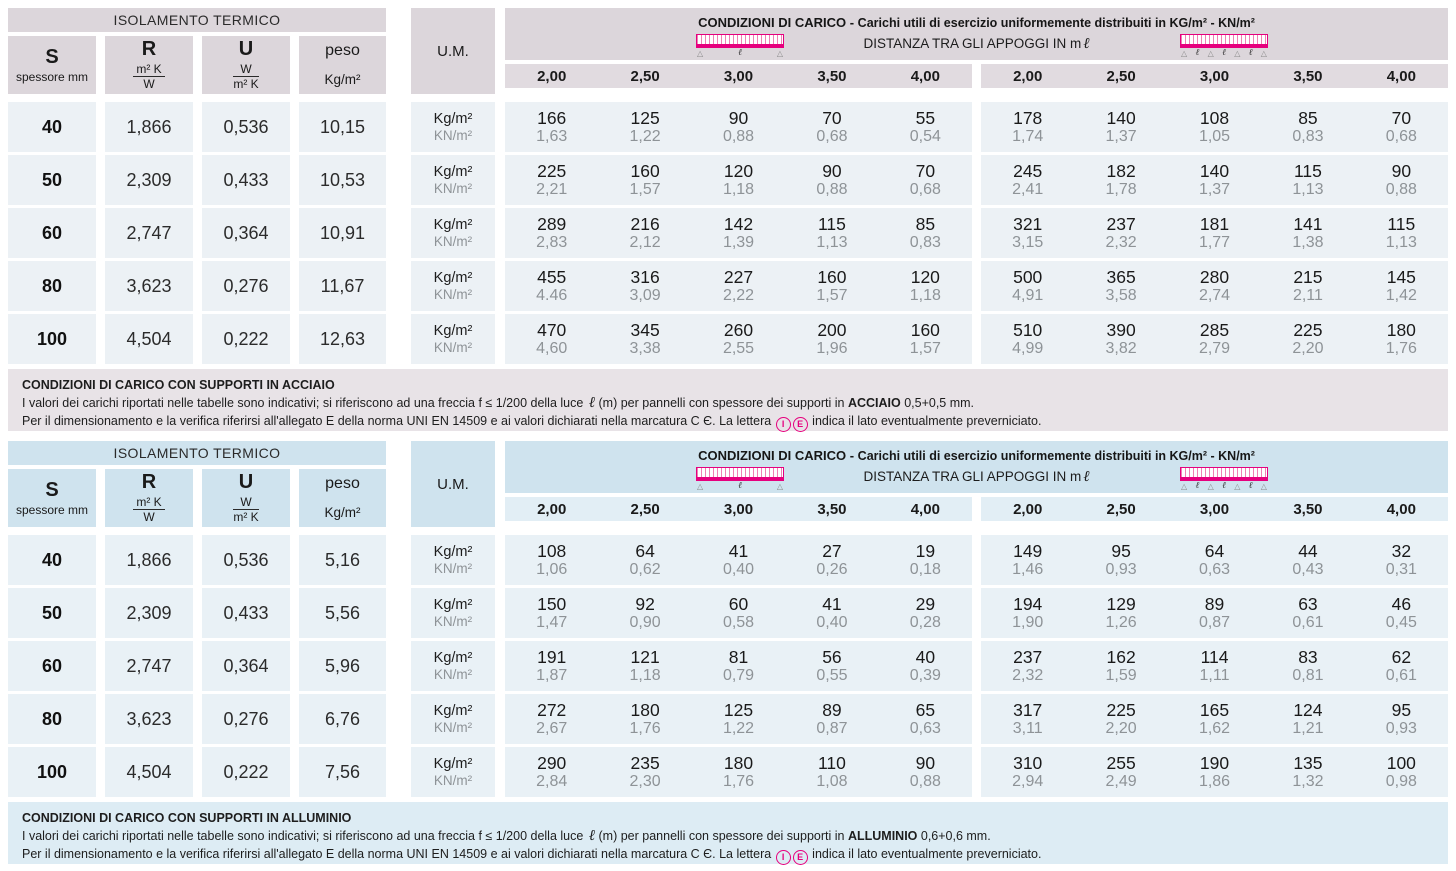  What do you see at coordinates (149, 127) in the screenshot?
I see `r-value-cell: 1,866` at bounding box center [149, 127].